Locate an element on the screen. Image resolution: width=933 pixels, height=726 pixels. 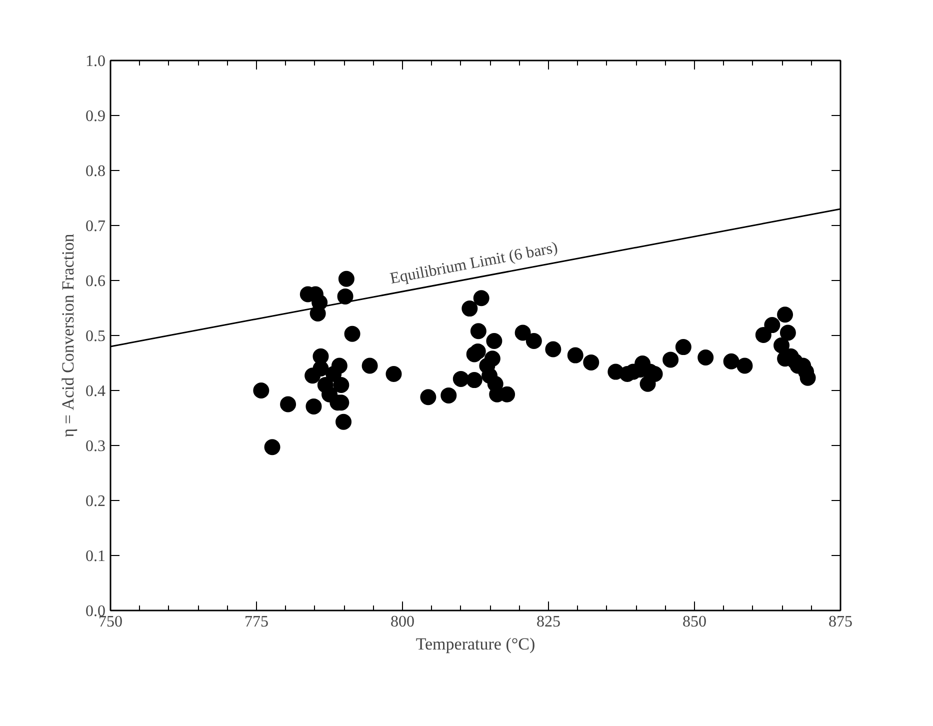
x-tick-label: 775 is located at coordinates (256, 622).